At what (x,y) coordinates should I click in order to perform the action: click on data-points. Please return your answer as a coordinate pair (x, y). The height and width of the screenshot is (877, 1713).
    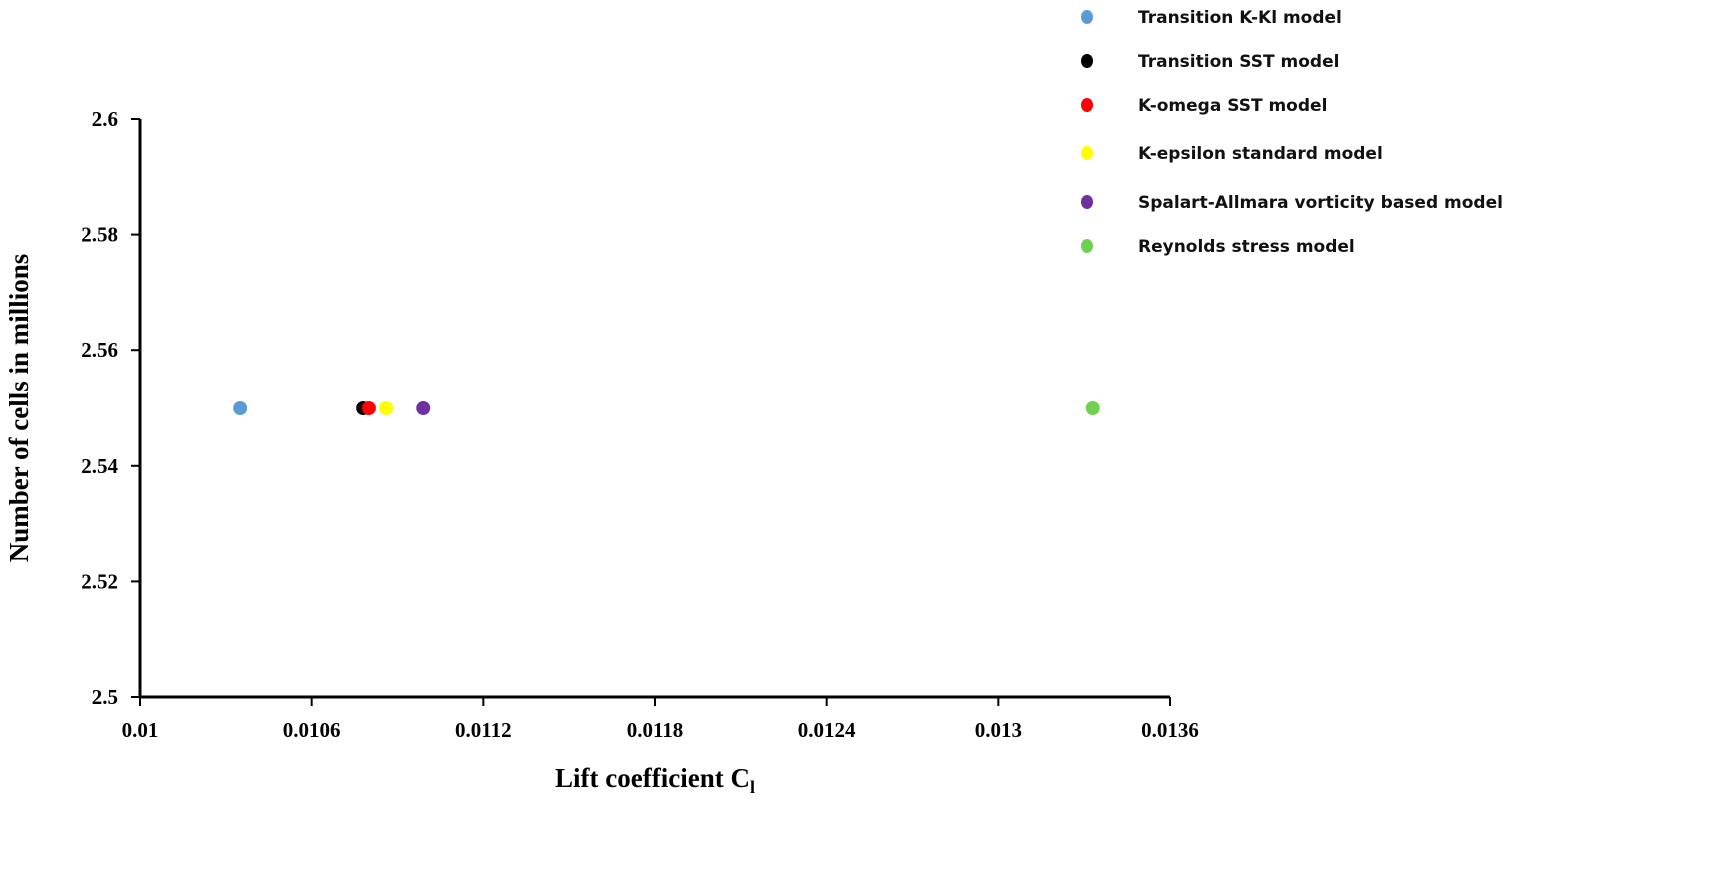
    Looking at the image, I should click on (666, 408).